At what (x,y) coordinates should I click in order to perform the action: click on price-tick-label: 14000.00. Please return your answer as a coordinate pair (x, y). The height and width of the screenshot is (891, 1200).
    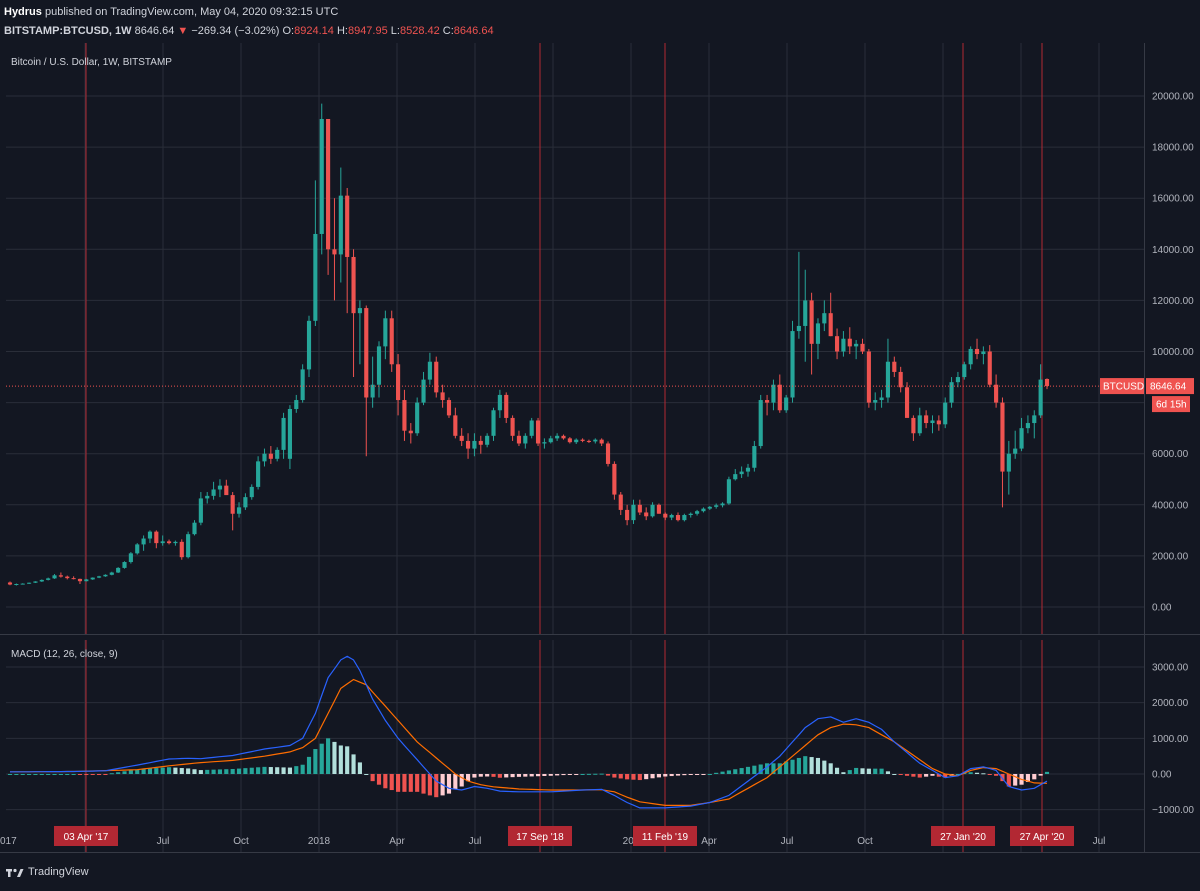
    Looking at the image, I should click on (1173, 250).